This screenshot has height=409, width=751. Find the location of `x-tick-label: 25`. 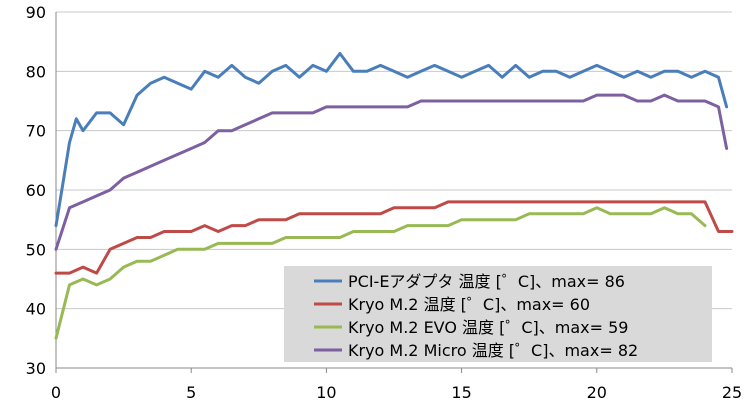

x-tick-label: 25 is located at coordinates (732, 392).